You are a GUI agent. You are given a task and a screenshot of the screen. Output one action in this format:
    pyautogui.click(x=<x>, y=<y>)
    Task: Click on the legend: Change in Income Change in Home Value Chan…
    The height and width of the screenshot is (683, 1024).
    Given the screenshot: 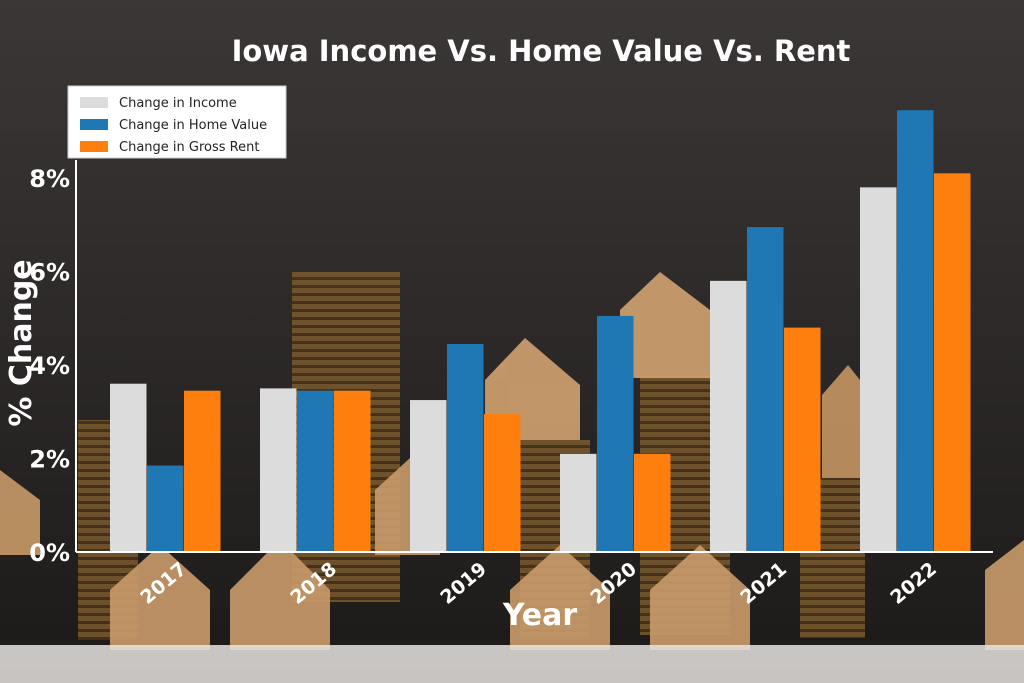 What is the action you would take?
    pyautogui.click(x=177, y=122)
    